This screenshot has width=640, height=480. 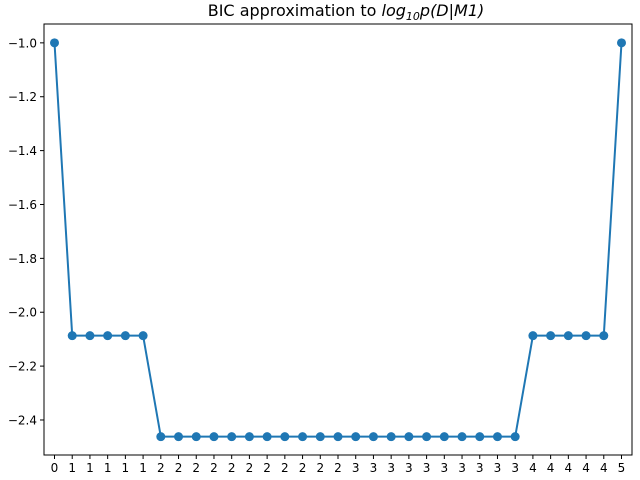 I want to click on x-tick-label: 5, so click(x=622, y=468).